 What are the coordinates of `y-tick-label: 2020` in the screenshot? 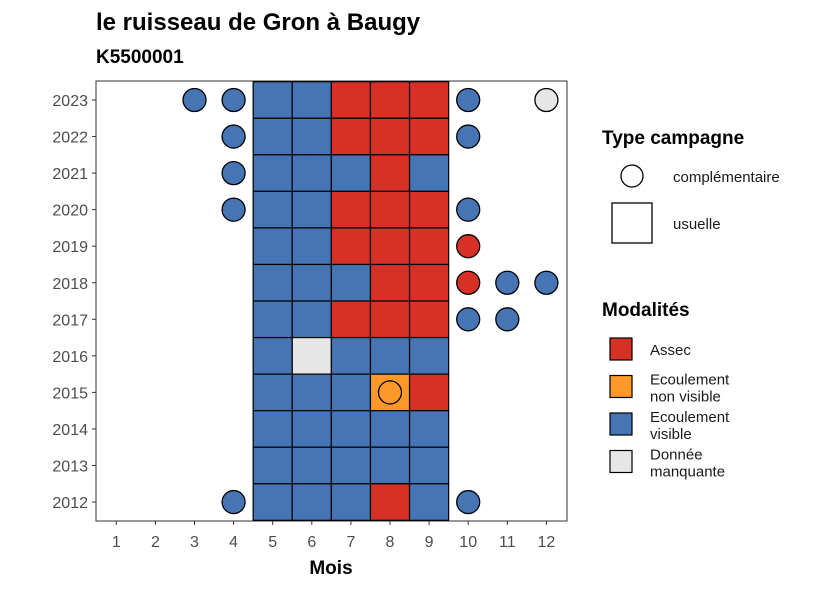 It's located at (70, 211).